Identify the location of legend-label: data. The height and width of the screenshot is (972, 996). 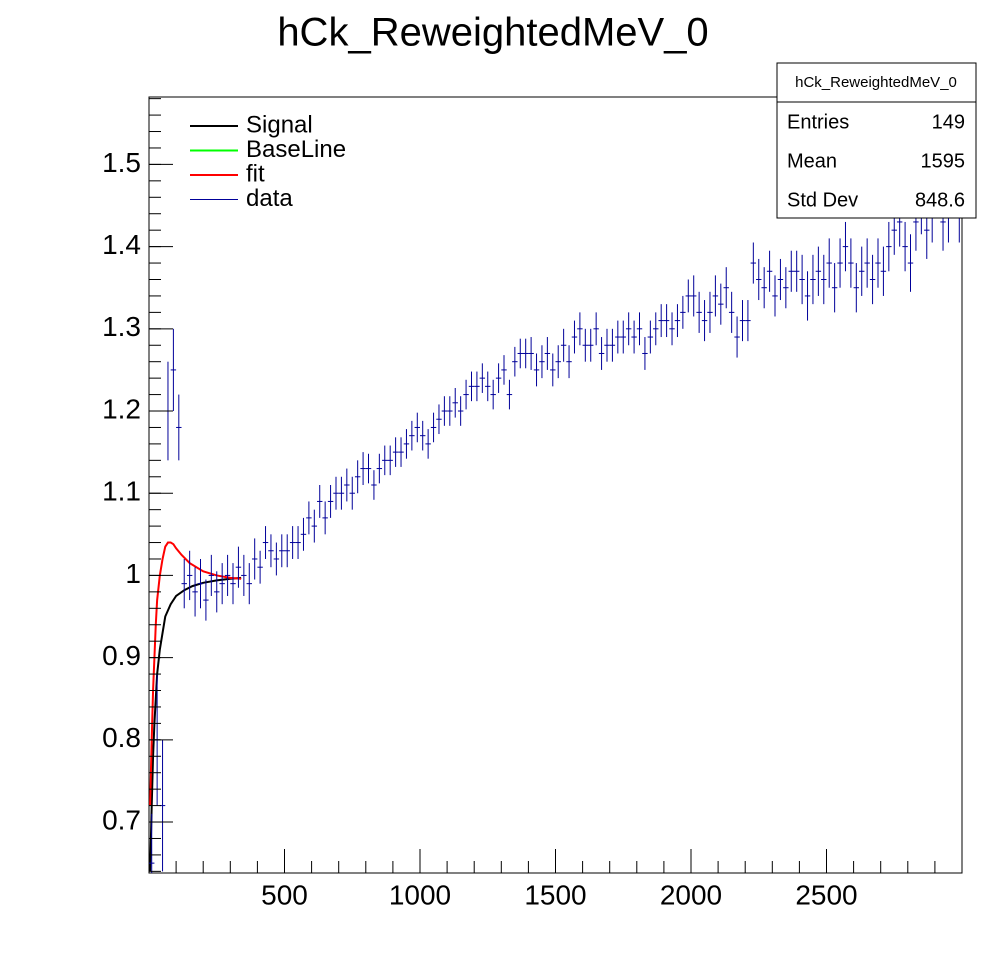
(269, 198).